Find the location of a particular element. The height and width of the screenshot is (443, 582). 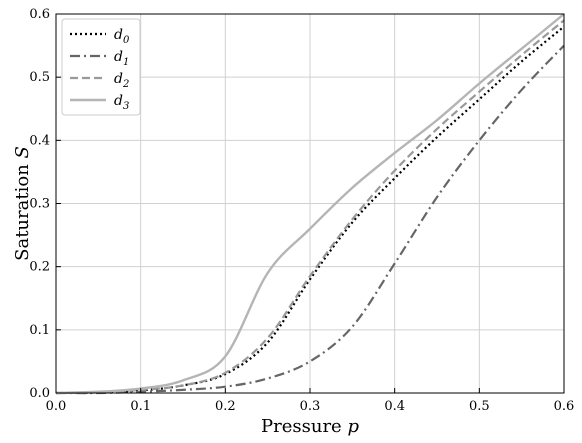

x-tick-label: 0.0 is located at coordinates (56, 406).